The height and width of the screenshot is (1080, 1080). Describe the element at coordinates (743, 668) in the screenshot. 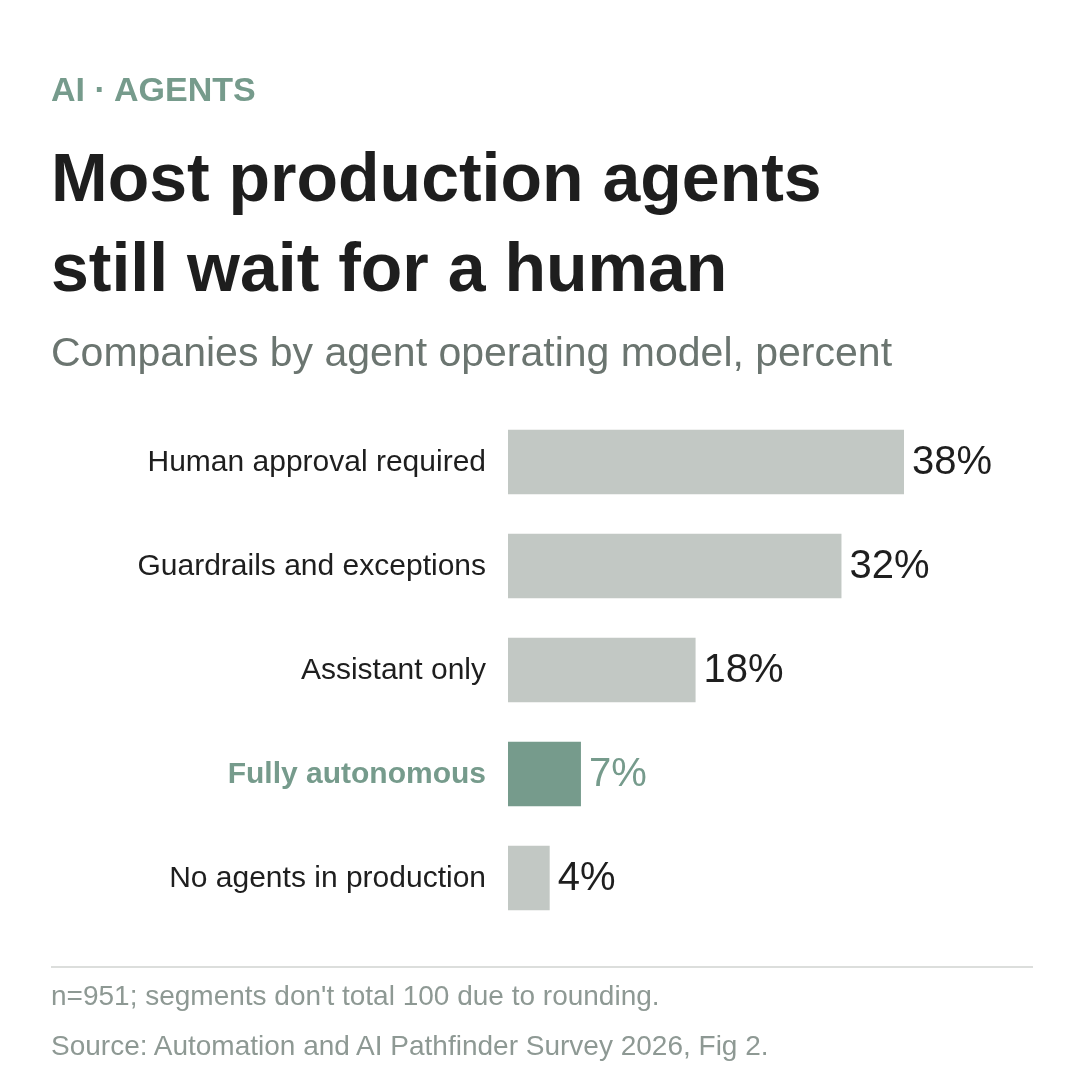

I see `data-label: 18%` at that location.